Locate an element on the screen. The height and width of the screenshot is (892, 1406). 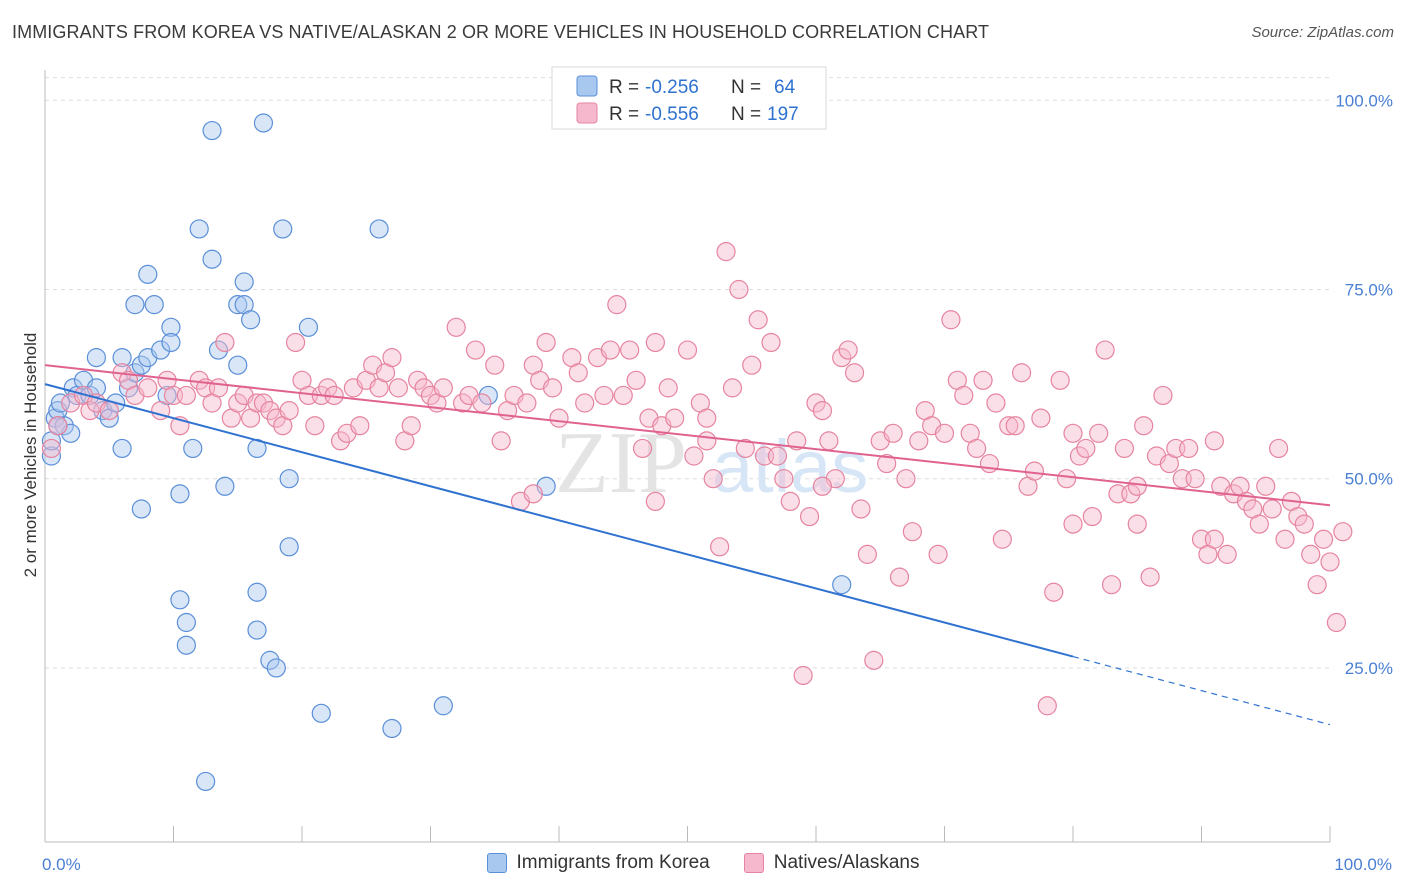
legend-r-value-0: -0.256 is located at coordinates (672, 87).